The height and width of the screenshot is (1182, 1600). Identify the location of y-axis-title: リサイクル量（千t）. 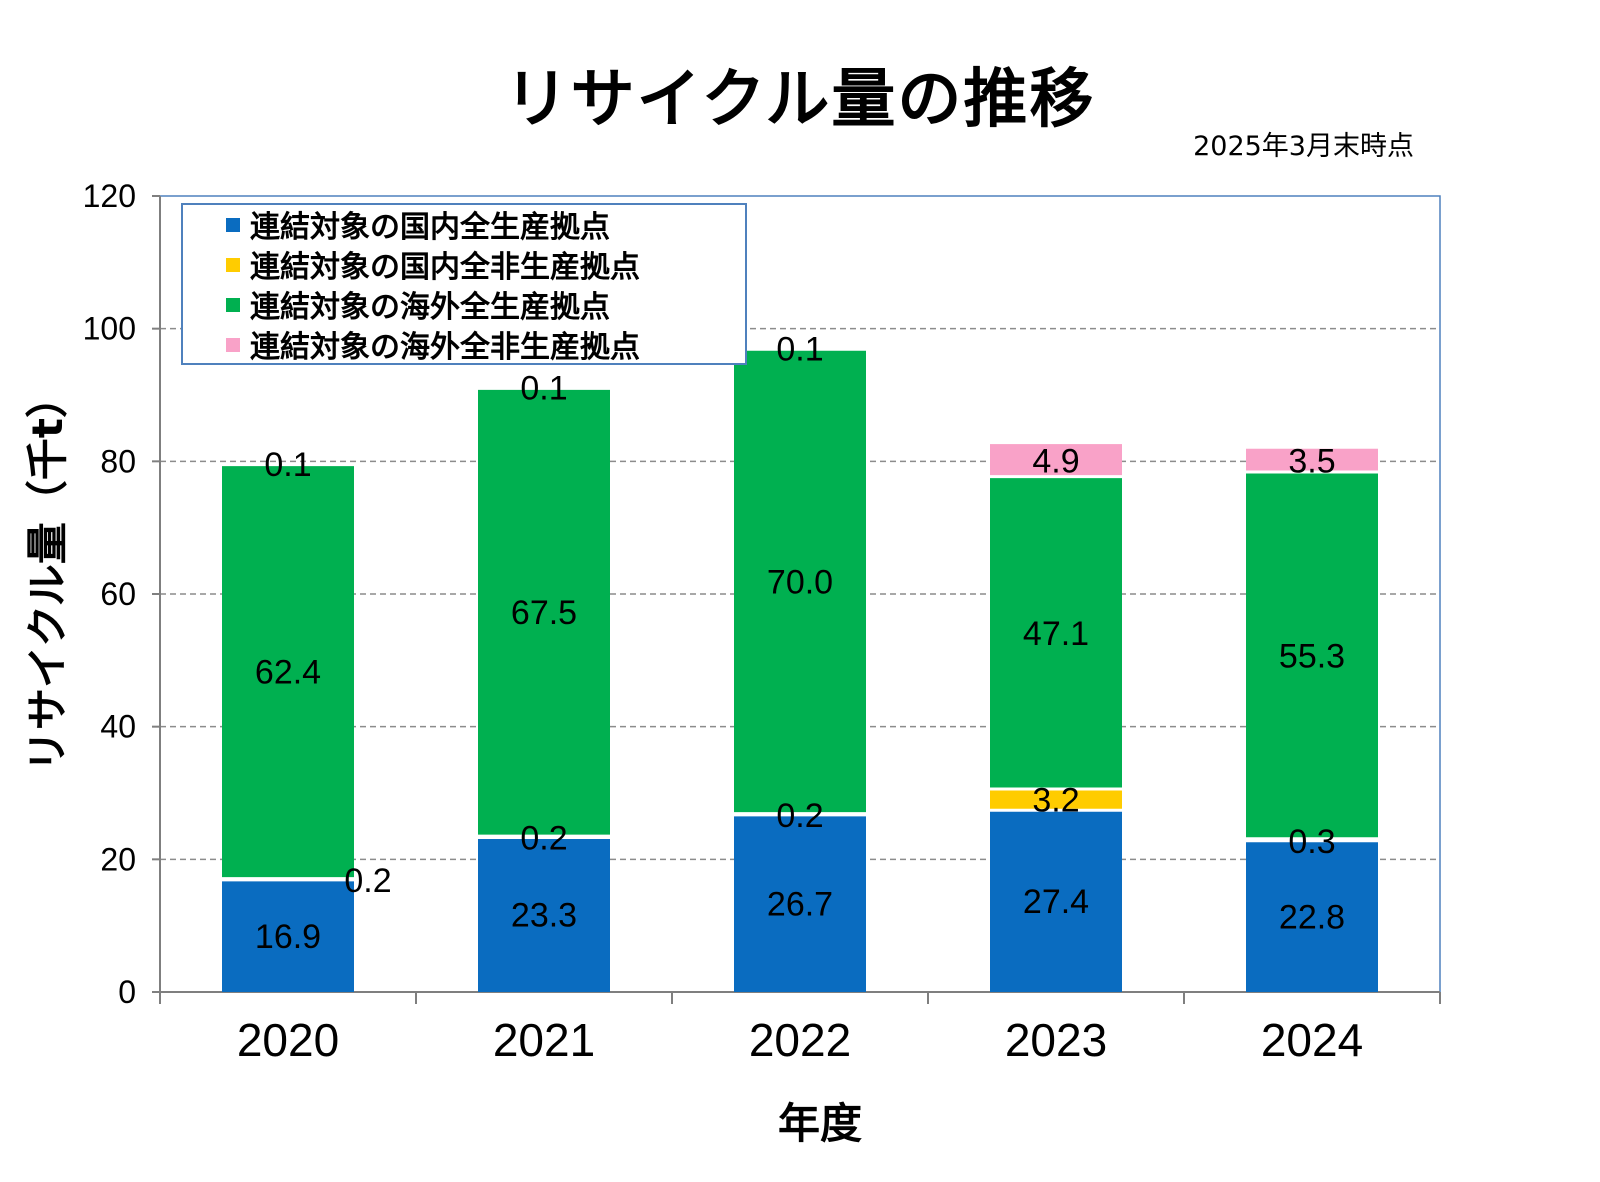
(47, 574).